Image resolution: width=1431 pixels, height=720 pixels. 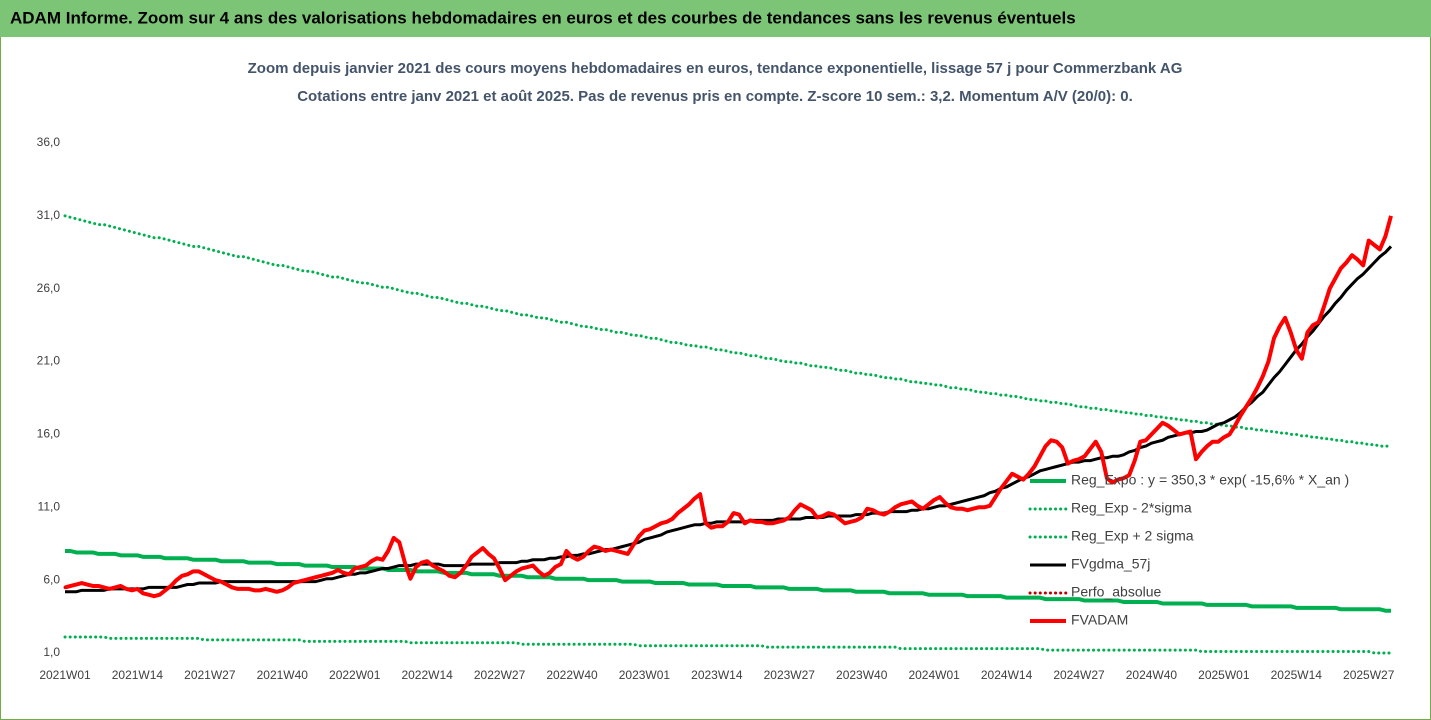 What do you see at coordinates (1131, 508) in the screenshot?
I see `legend-label: Reg_Exp - 2*sigma` at bounding box center [1131, 508].